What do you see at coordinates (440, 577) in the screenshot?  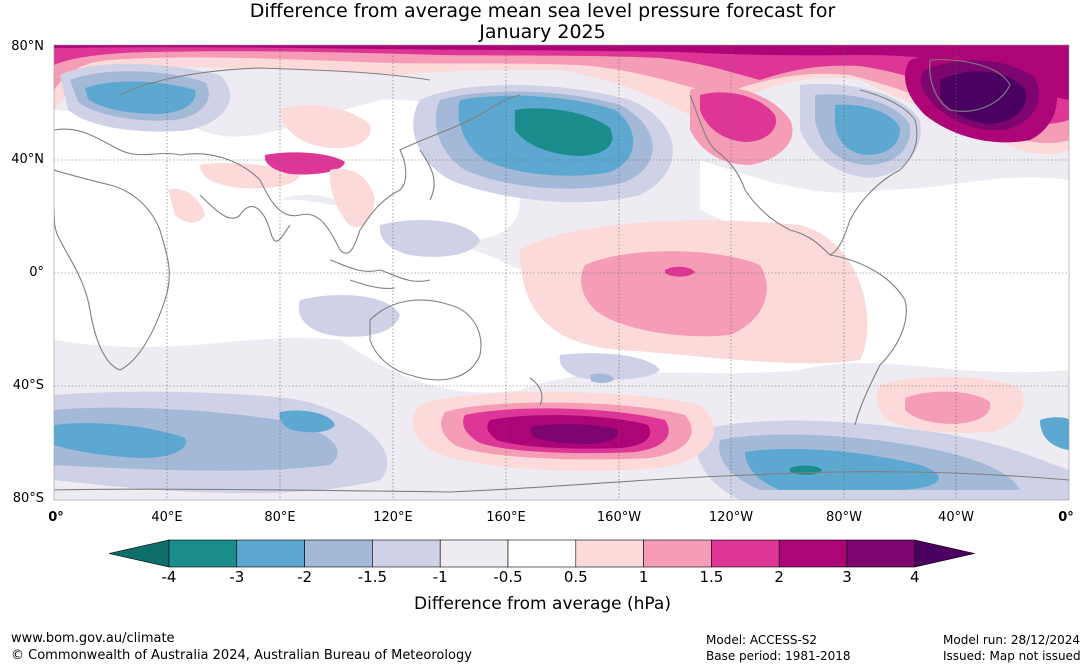 I see `colorbar-tick-label: -1` at bounding box center [440, 577].